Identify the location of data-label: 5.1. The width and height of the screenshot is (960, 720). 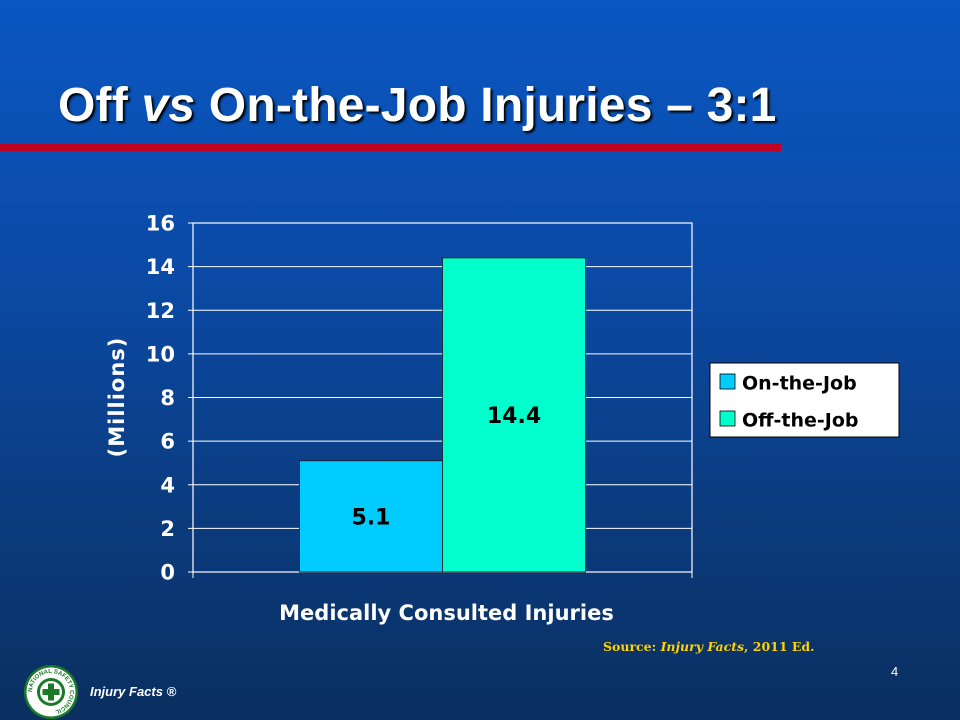
(371, 517).